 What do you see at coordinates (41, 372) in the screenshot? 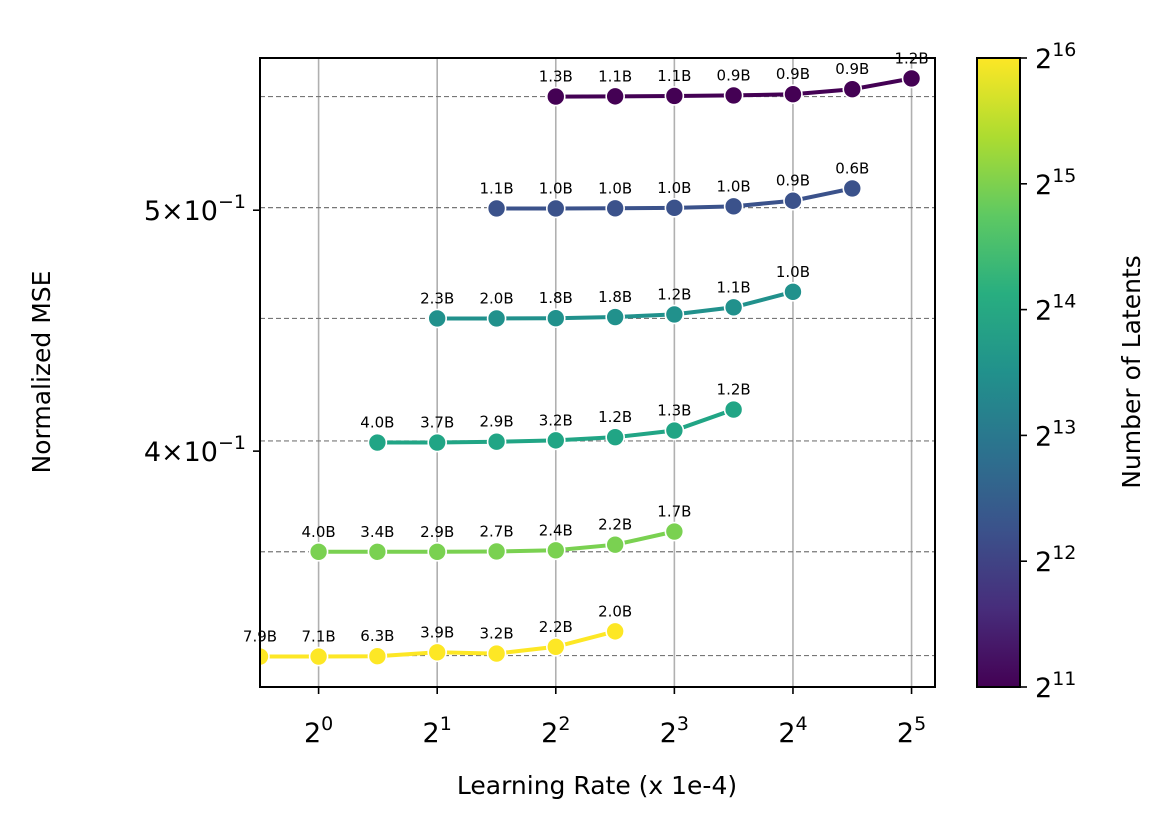
I see `y-axis-label: Normalized MSE` at bounding box center [41, 372].